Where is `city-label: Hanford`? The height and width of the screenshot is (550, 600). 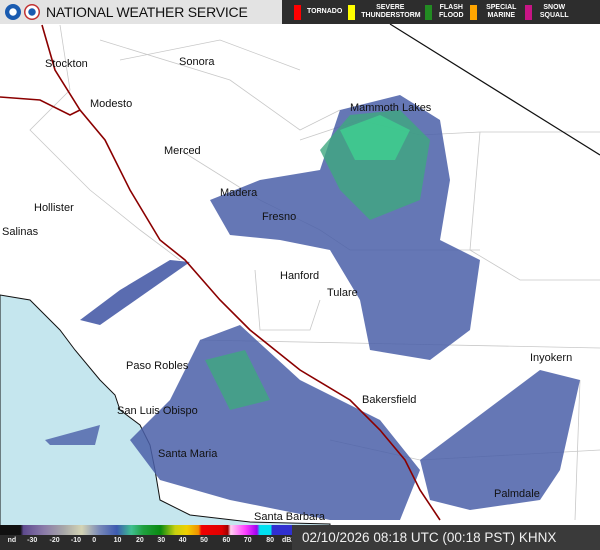 city-label: Hanford is located at coordinates (300, 276).